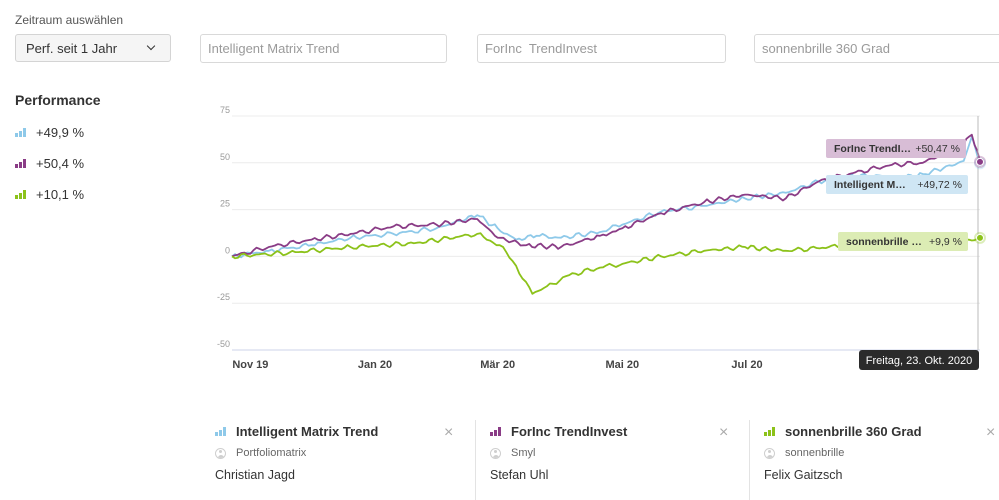 The image size is (999, 500). What do you see at coordinates (307, 431) in the screenshot?
I see `fund-card-title-text: Intelligent Matrix Trend` at bounding box center [307, 431].